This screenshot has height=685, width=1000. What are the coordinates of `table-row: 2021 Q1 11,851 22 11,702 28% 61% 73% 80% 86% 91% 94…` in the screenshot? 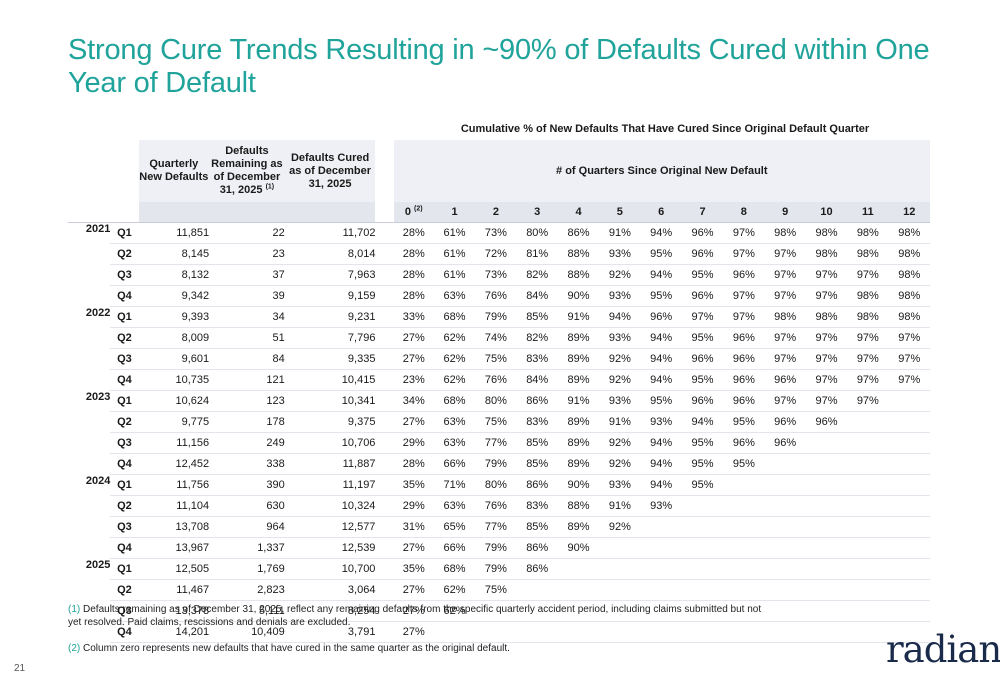 It's located at (499, 233).